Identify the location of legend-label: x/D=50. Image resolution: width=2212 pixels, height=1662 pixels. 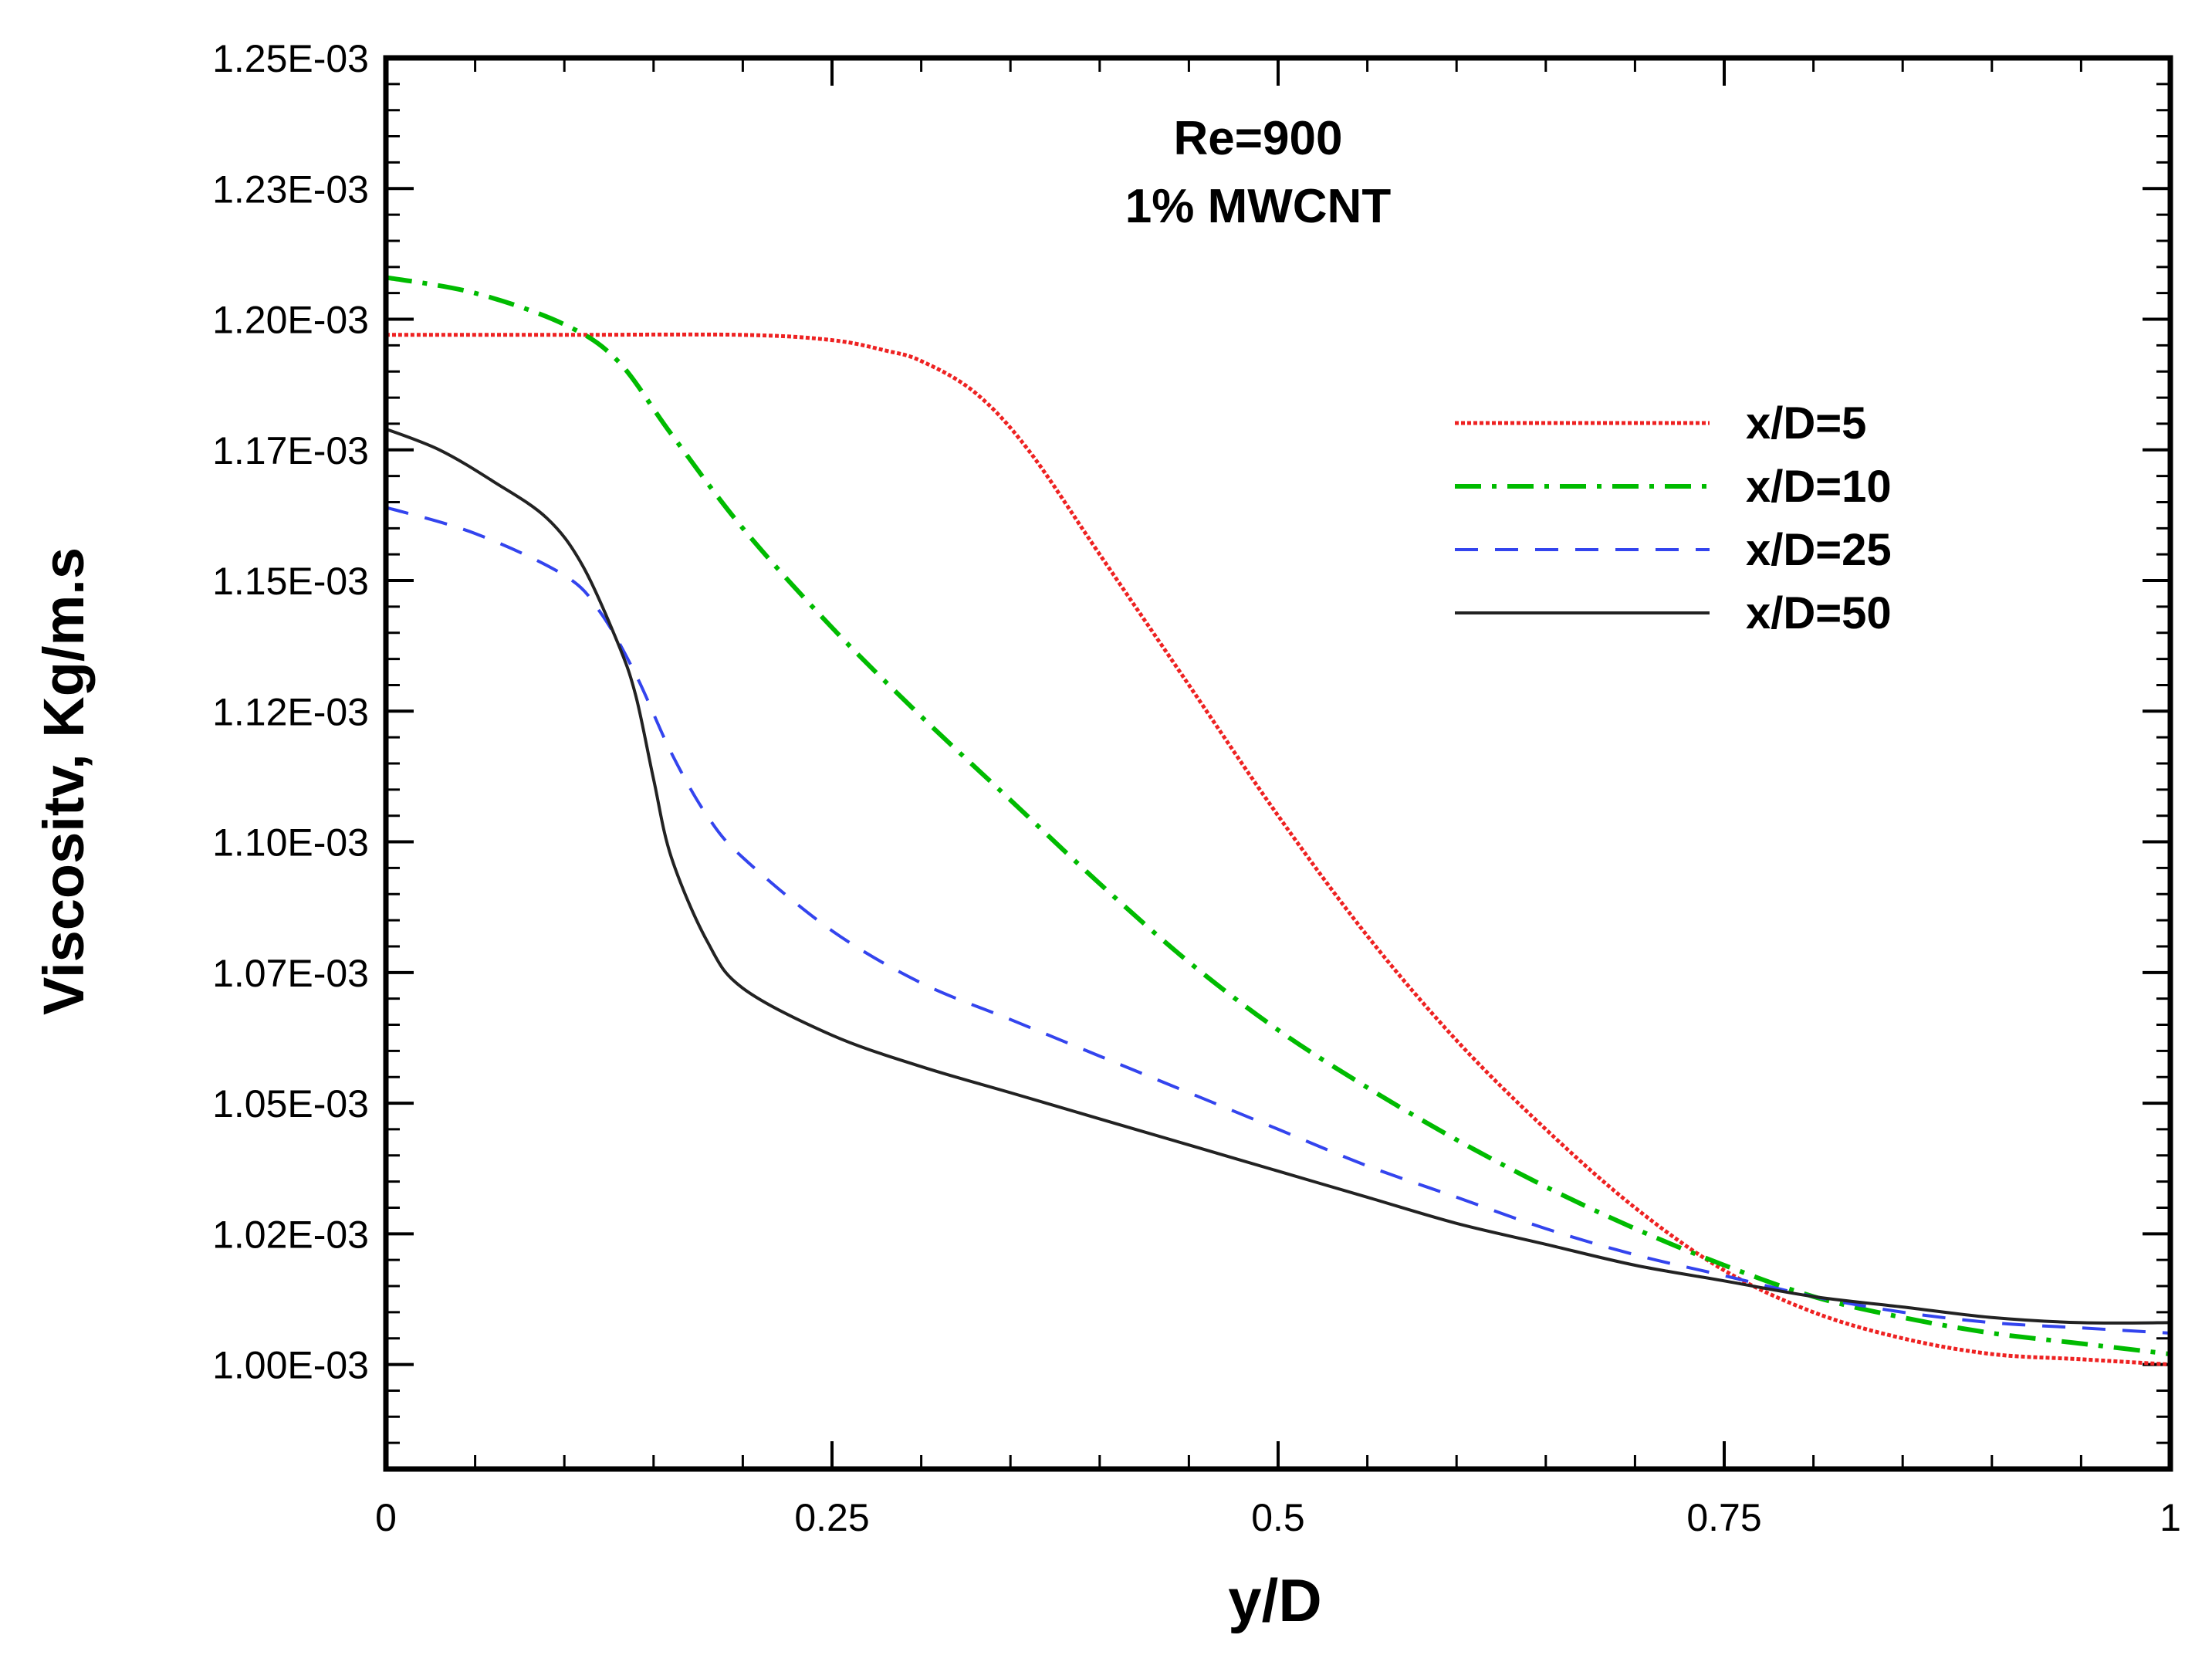
(1819, 613).